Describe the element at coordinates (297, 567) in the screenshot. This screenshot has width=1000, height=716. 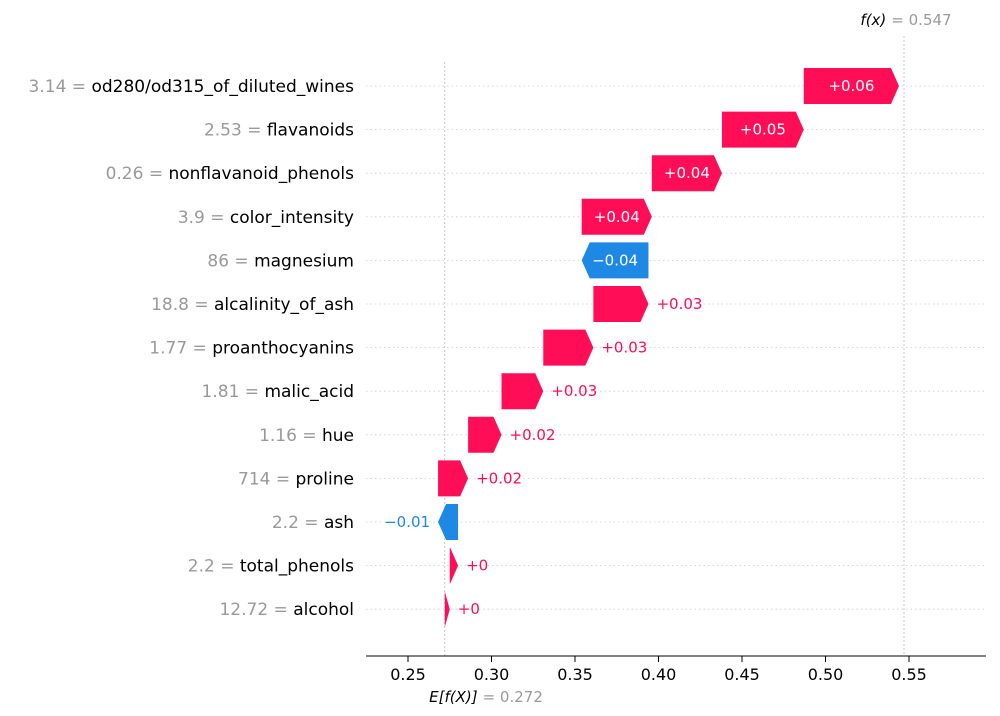
I see `feature-name: total_phenols` at that location.